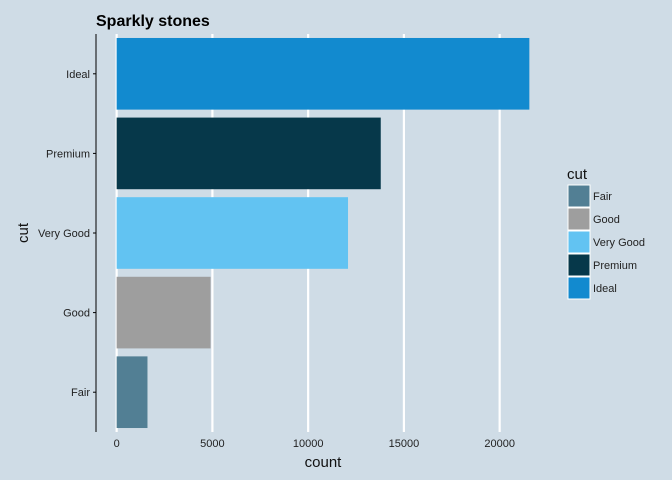 This screenshot has width=672, height=480. I want to click on bar-premium, so click(248, 153).